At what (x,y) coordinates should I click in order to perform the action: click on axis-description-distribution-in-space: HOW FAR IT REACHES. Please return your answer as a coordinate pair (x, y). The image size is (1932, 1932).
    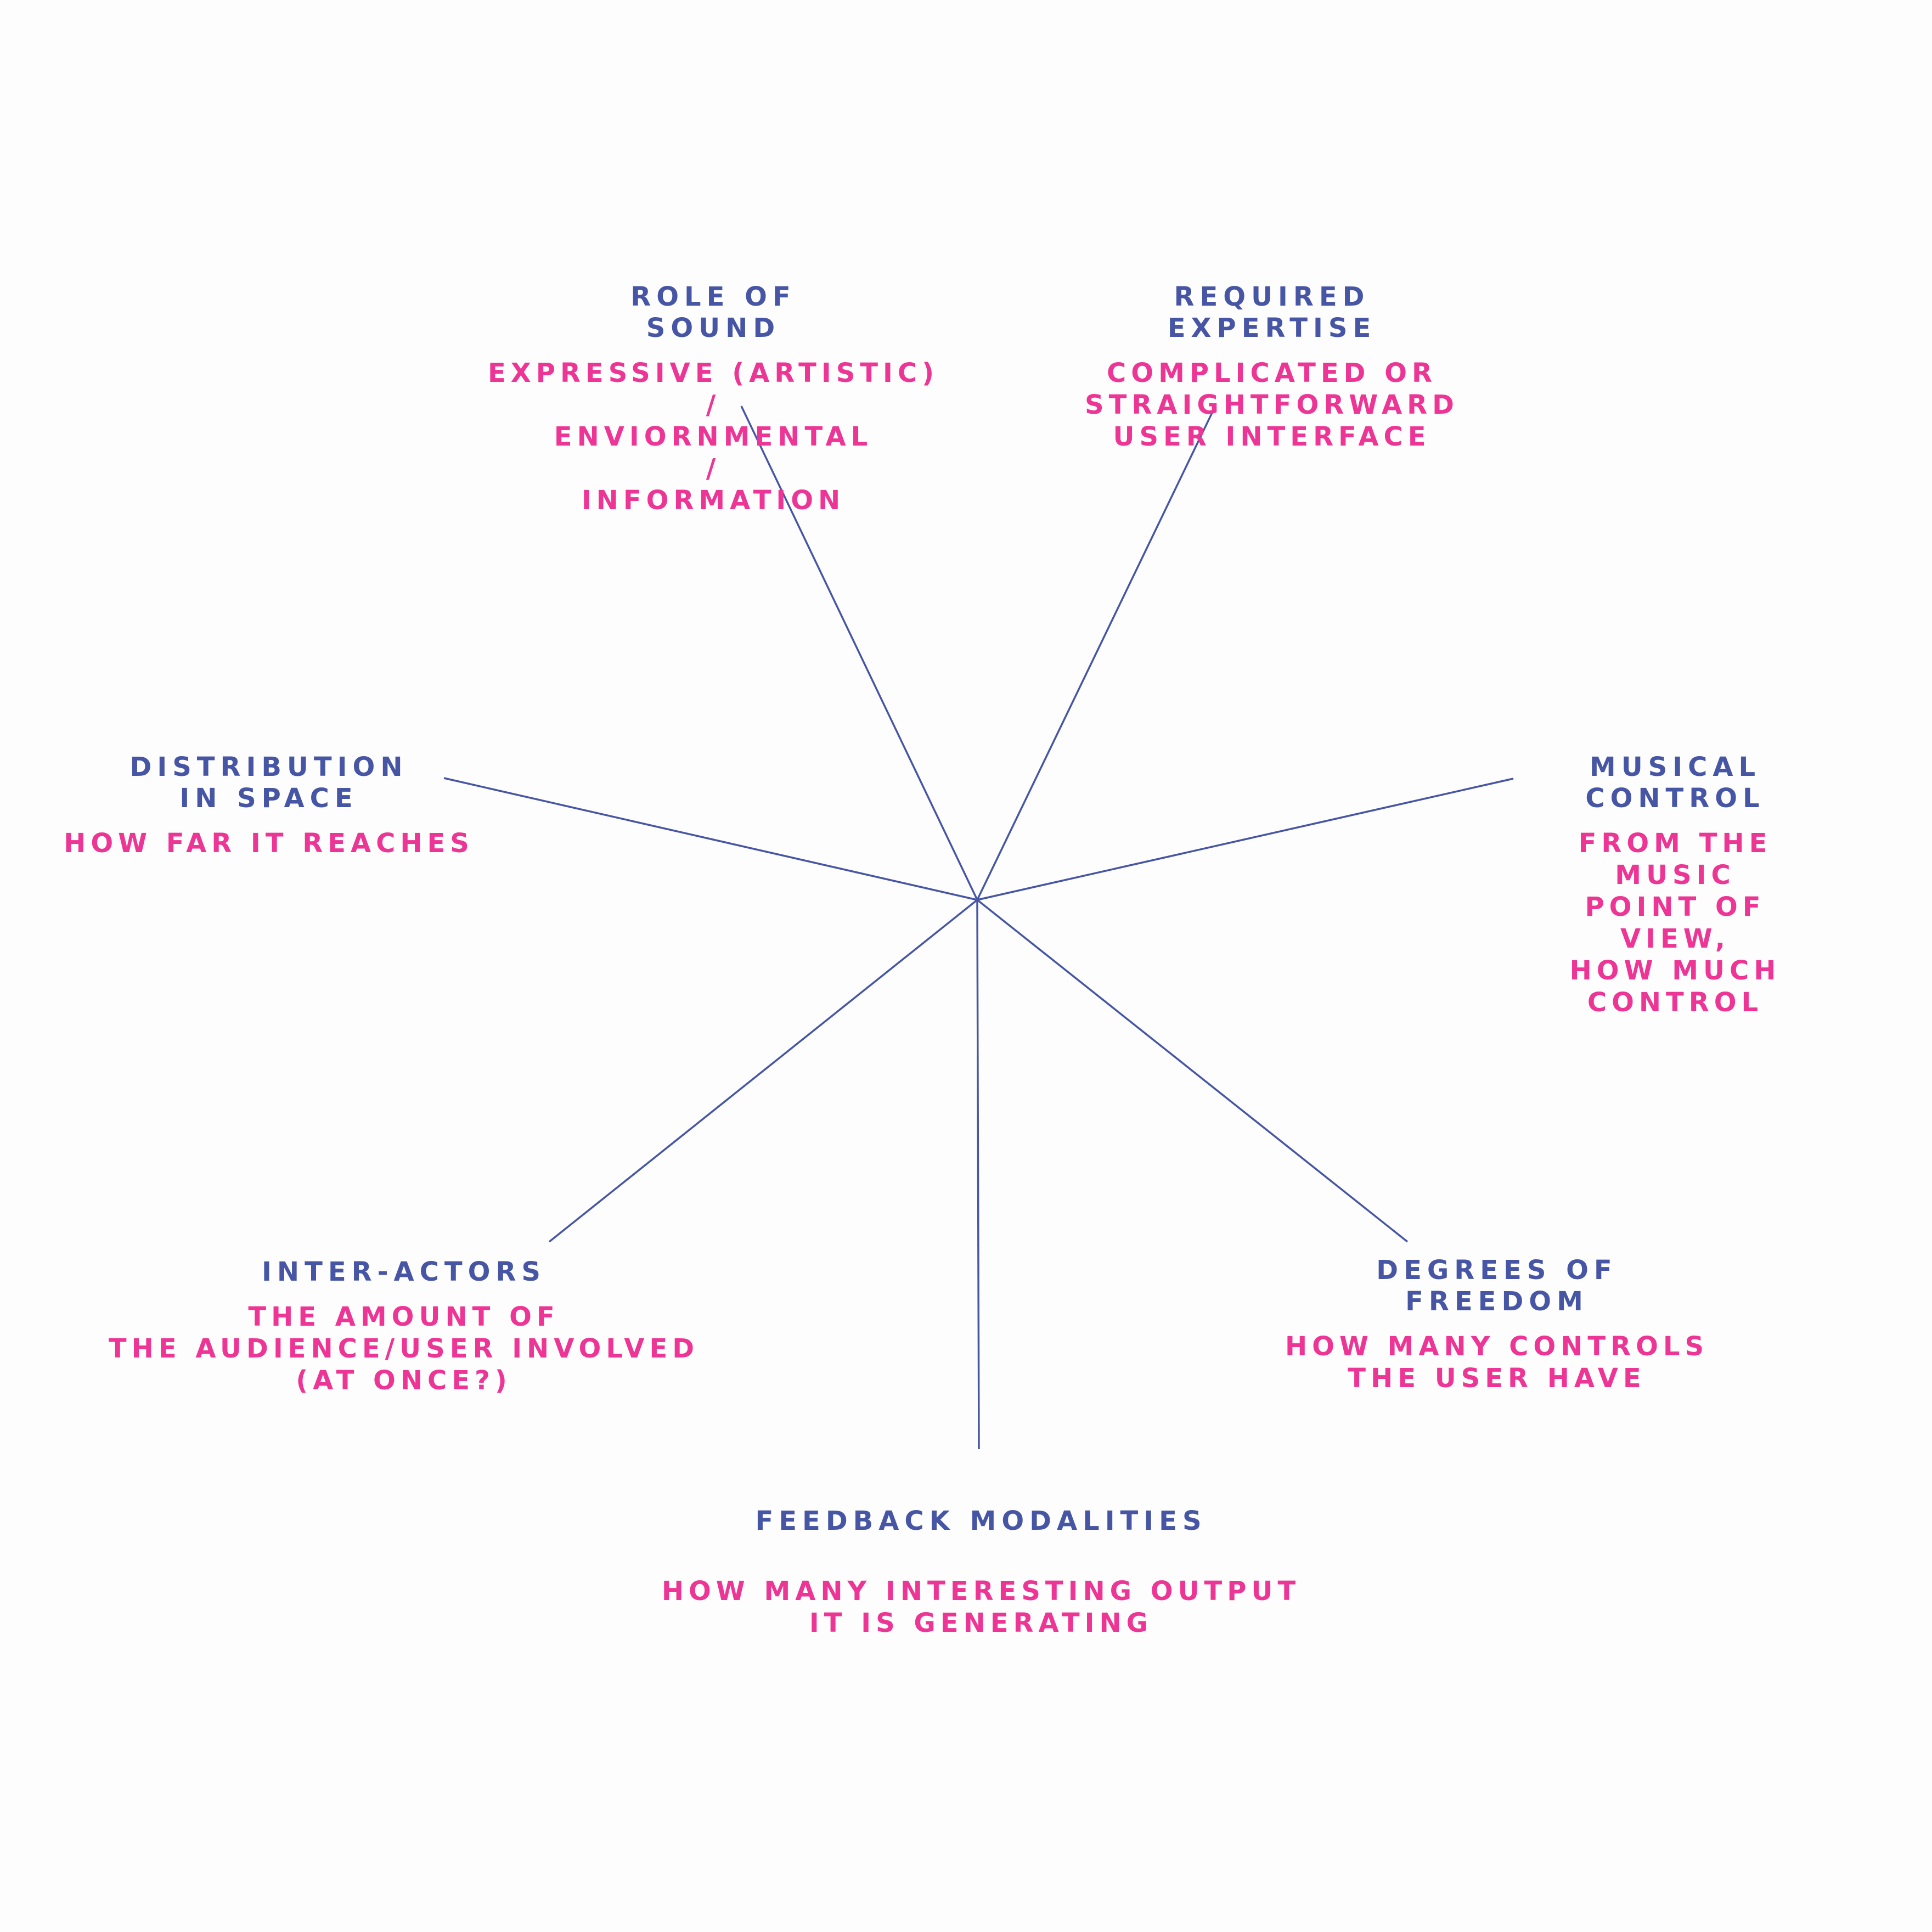
    Looking at the image, I should click on (269, 844).